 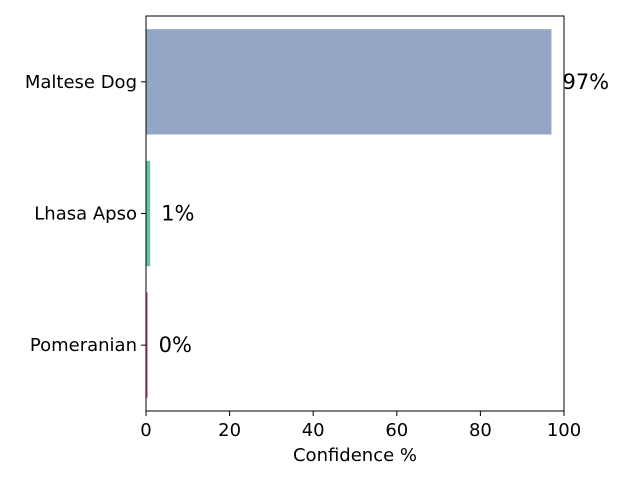 I want to click on x-axis-ticks: 0 20 40 60 80 100, so click(x=360, y=426).